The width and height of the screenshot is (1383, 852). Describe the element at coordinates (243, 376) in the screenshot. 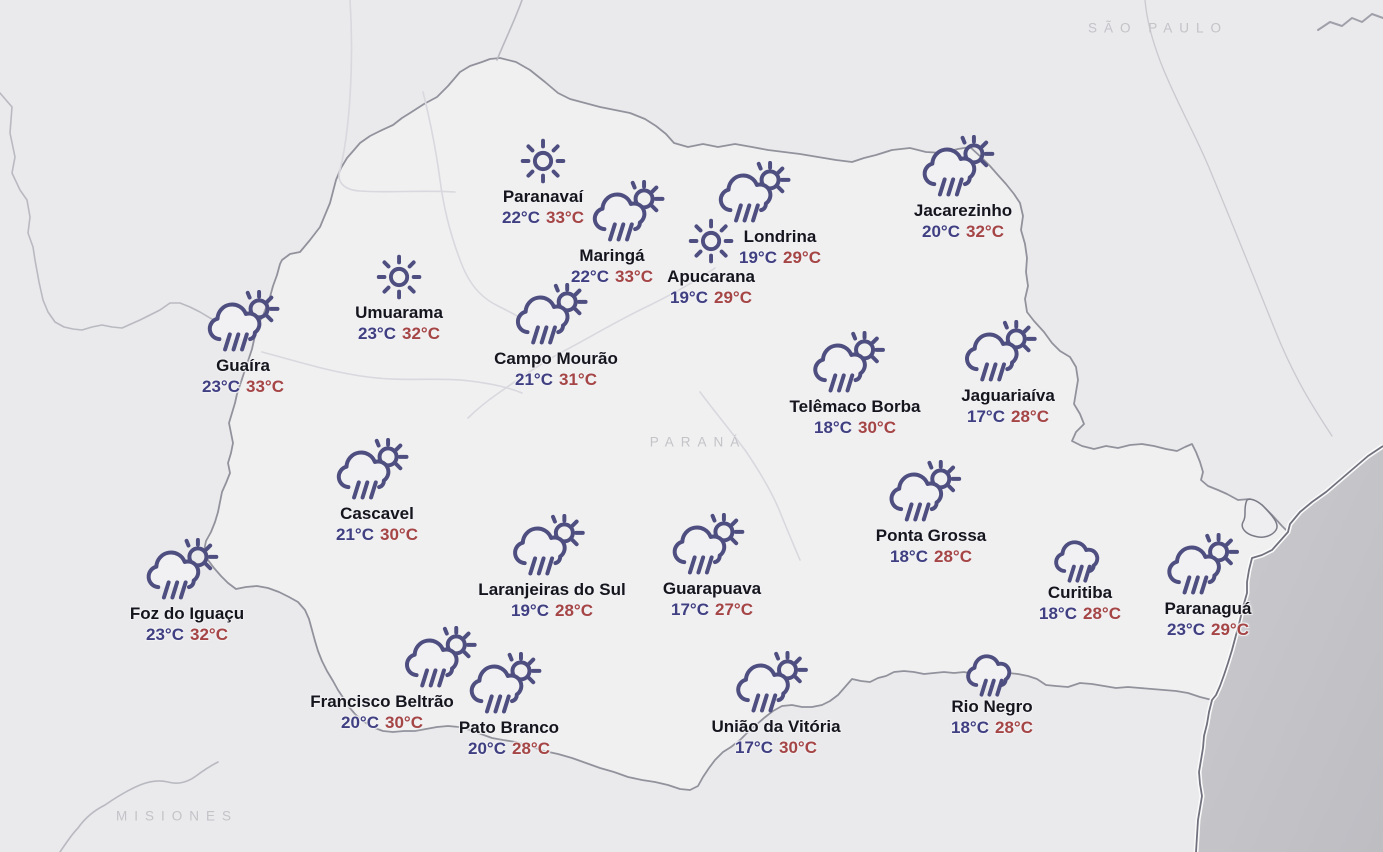

I see `city-marker: Guaíra 23°C 33°C` at that location.